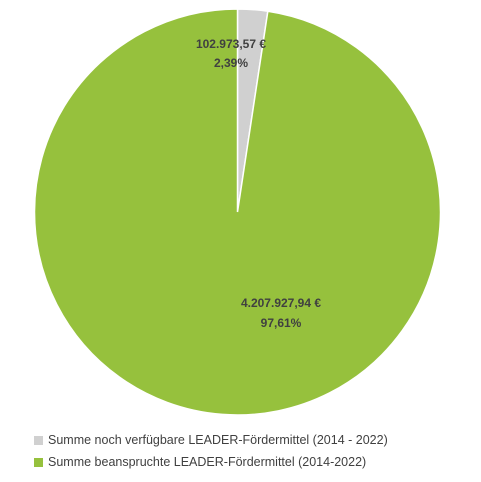 The height and width of the screenshot is (482, 481). I want to click on legend-swatch-available, so click(38, 440).